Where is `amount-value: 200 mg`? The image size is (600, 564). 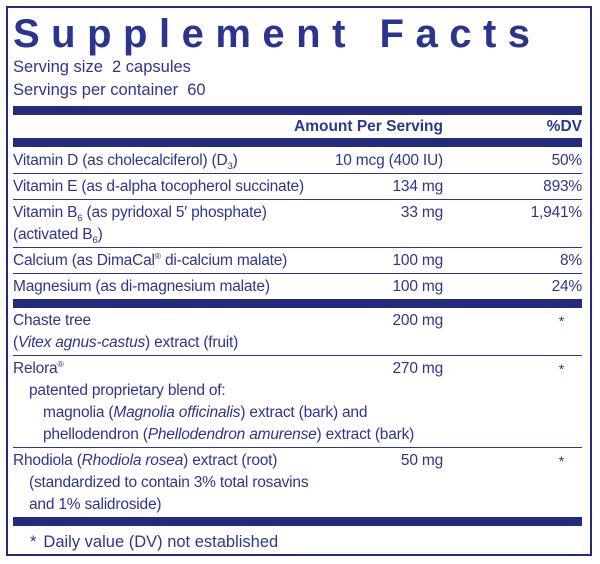
amount-value: 200 mg is located at coordinates (418, 320).